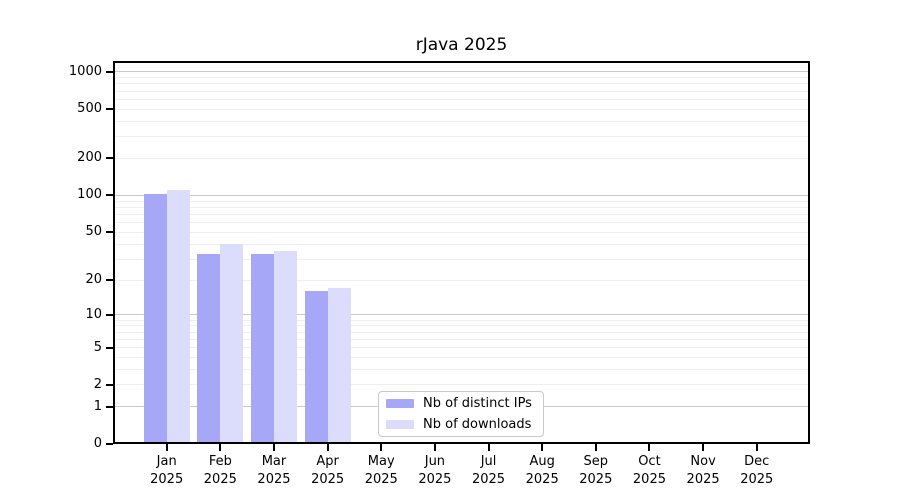 This screenshot has height=500, width=900. What do you see at coordinates (89, 195) in the screenshot?
I see `y-tick-label: 100` at bounding box center [89, 195].